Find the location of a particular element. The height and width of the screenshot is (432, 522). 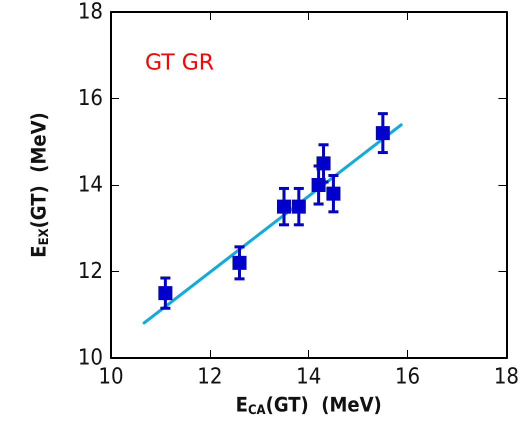

y-axis-title: EEX(GT) (MeV) is located at coordinates (39, 185).